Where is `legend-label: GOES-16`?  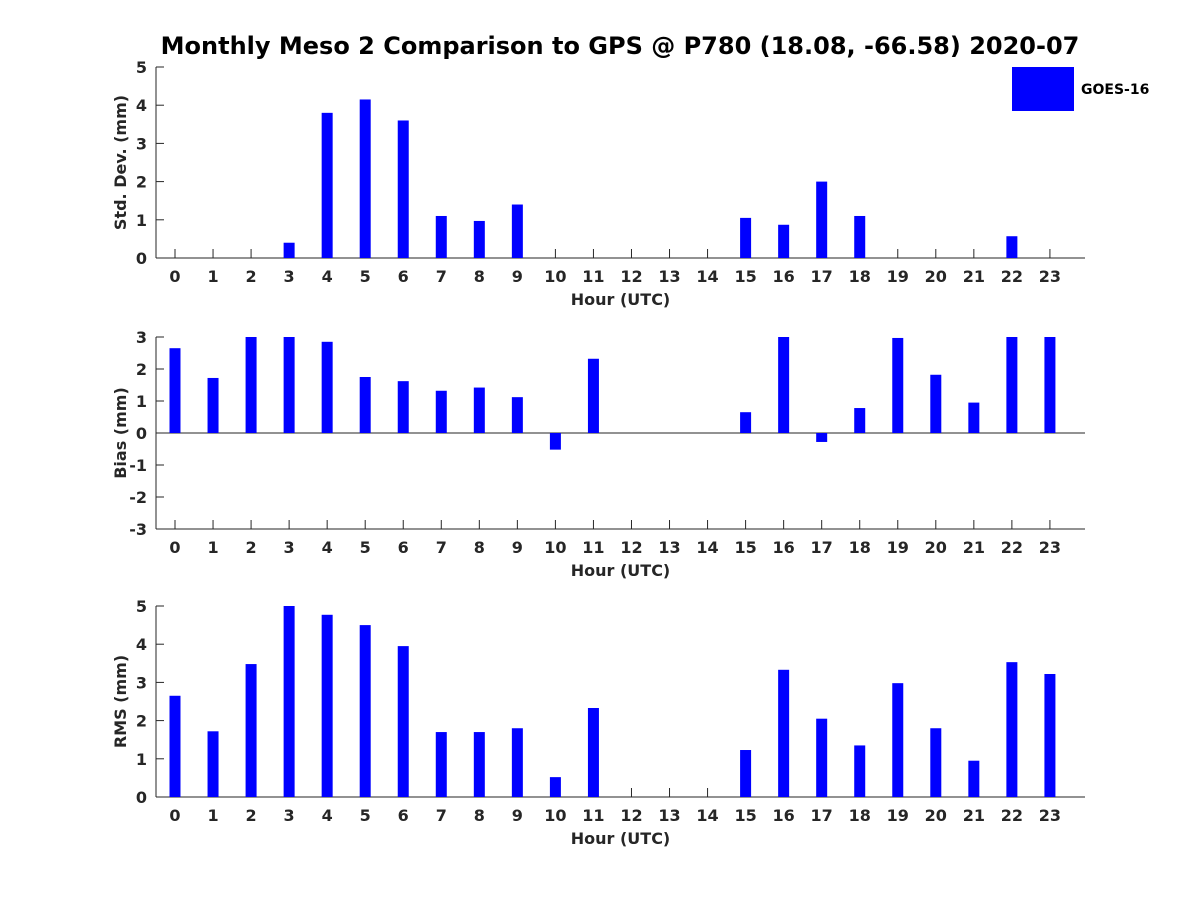 legend-label: GOES-16 is located at coordinates (1115, 90).